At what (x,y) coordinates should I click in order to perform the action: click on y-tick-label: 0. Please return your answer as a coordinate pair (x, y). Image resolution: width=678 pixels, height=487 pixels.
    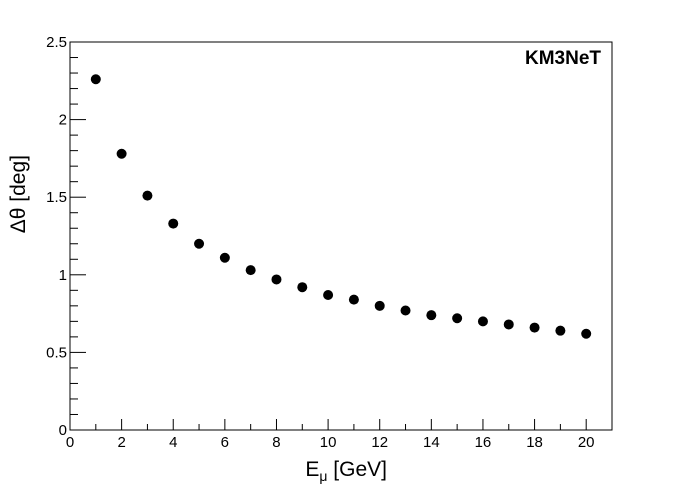
    Looking at the image, I should click on (63, 430).